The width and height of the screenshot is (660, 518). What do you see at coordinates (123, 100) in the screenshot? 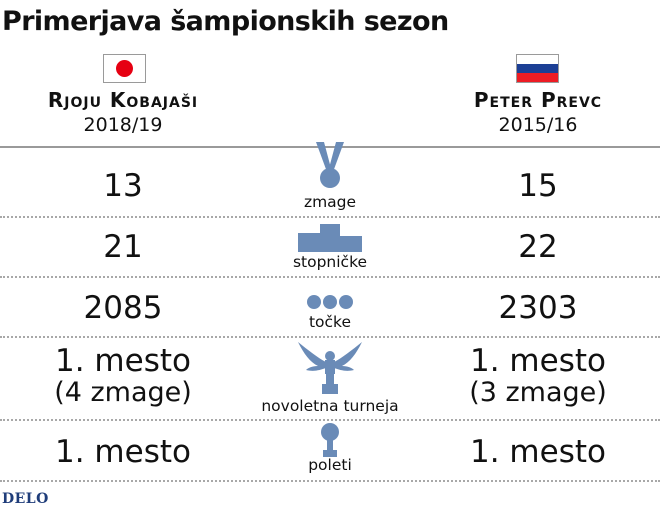
I see `left-athlete-name: Rjoju Kobajaši` at bounding box center [123, 100].